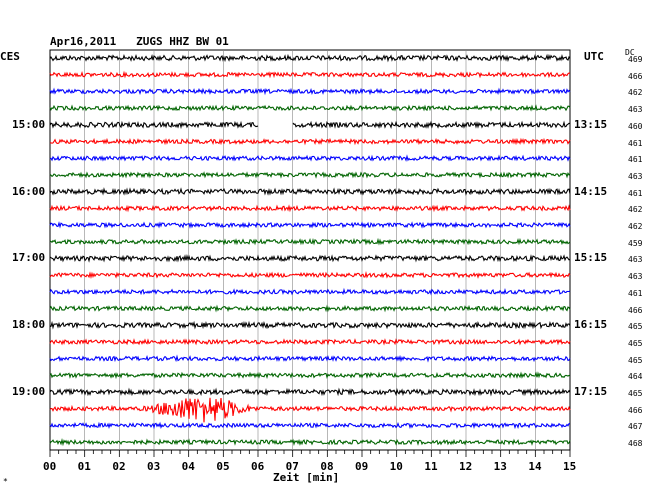 The width and height of the screenshot is (650, 494). I want to click on dc-value-19: 464, so click(635, 377).